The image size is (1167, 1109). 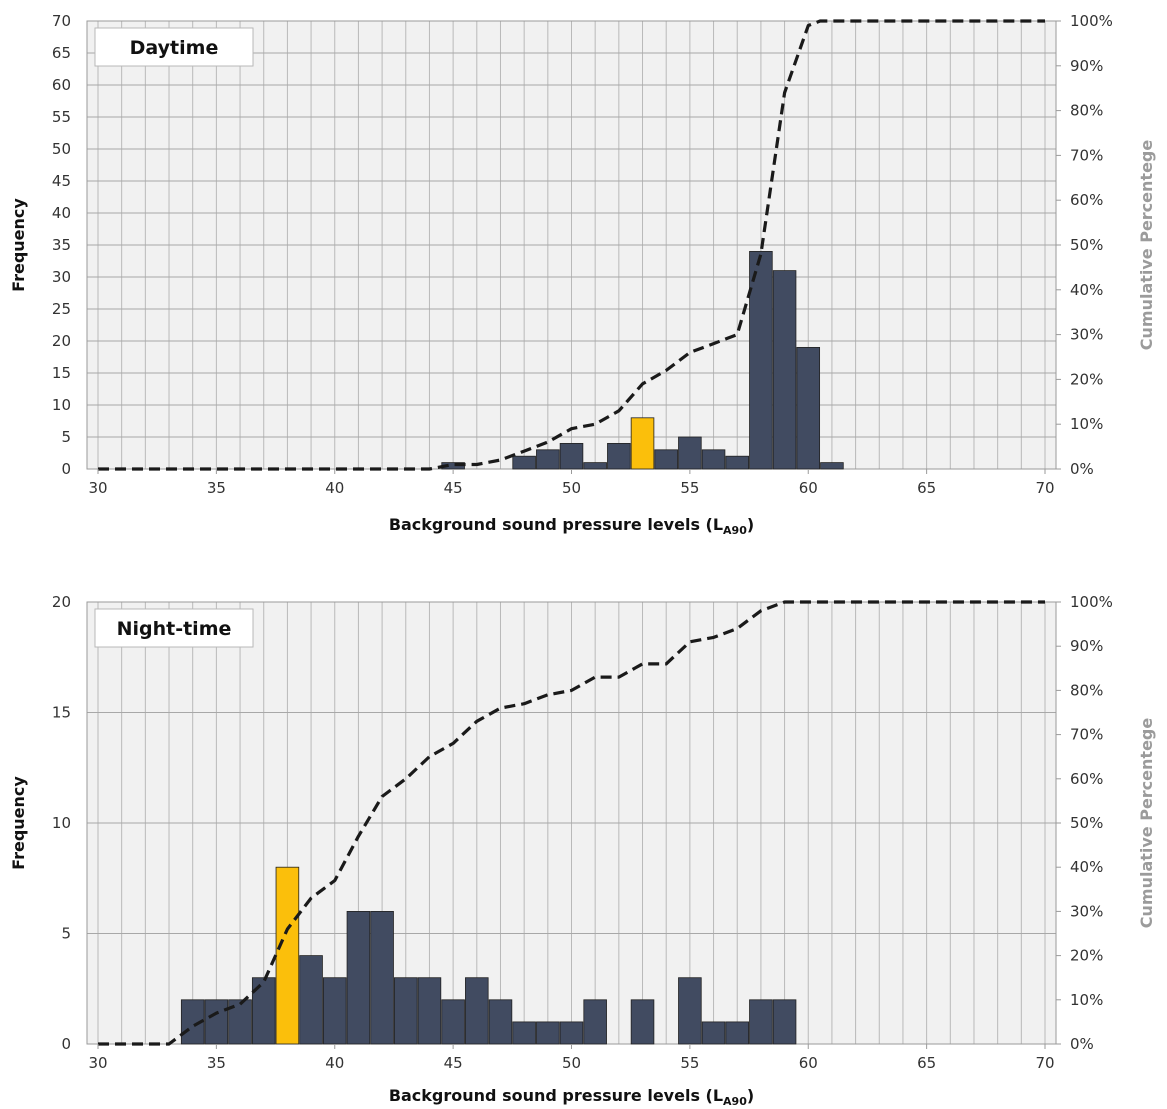 I want to click on y-tick-label: 55, so click(x=61, y=117).